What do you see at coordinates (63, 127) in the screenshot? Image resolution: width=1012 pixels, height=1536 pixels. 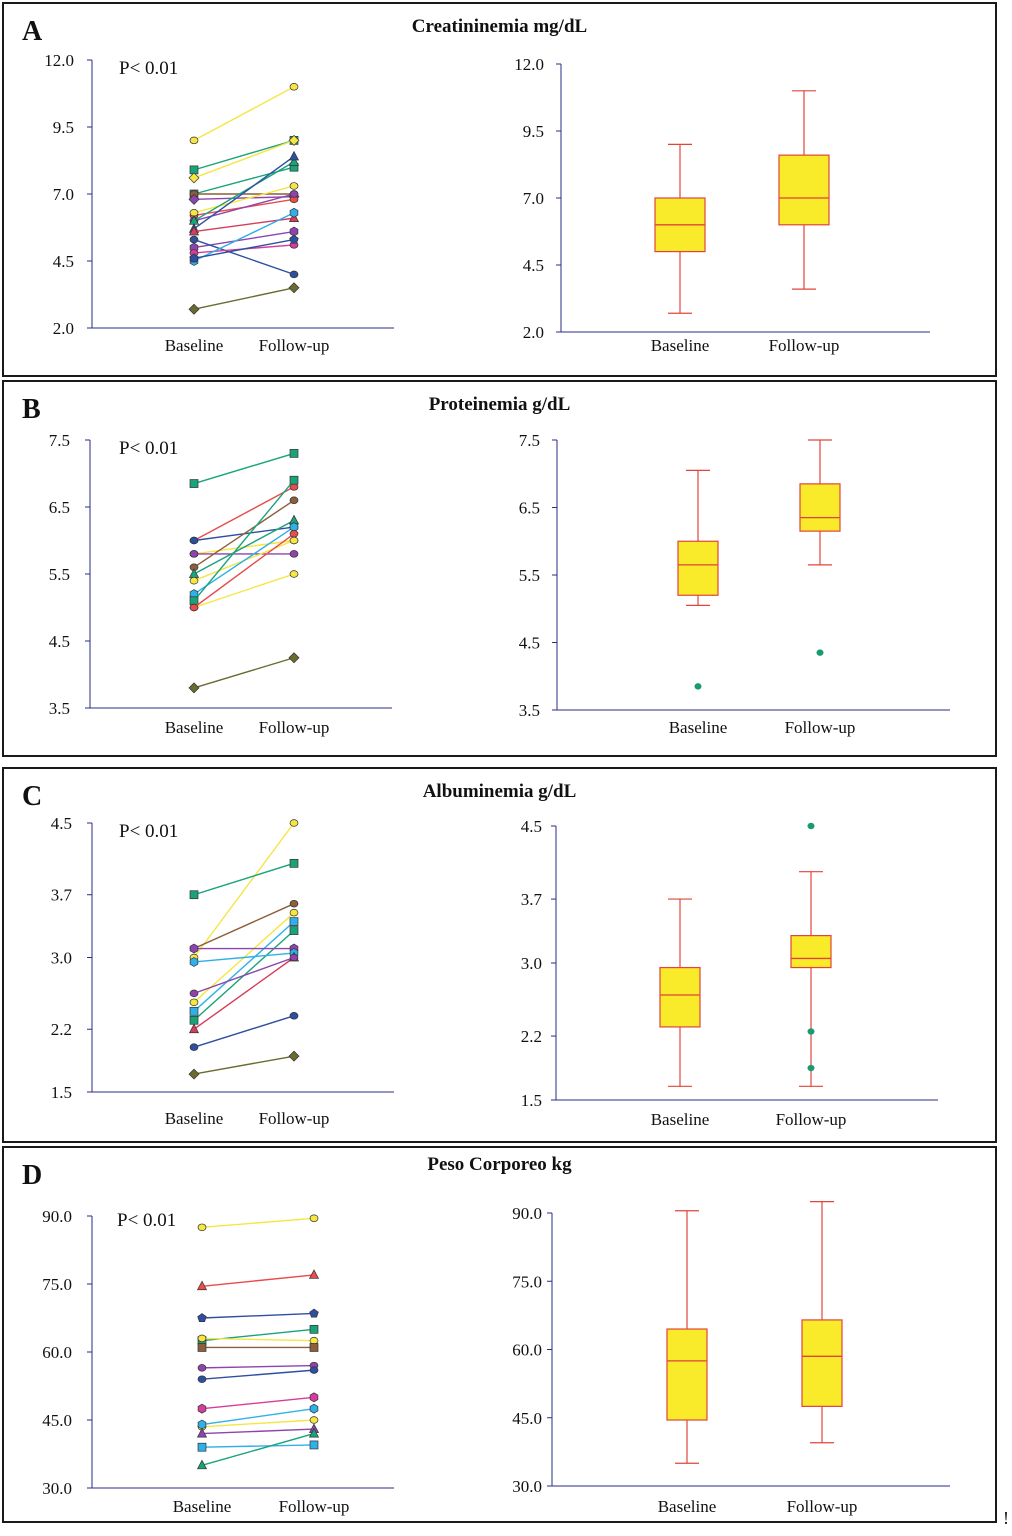 I see `y-tick-label: 9.5` at bounding box center [63, 127].